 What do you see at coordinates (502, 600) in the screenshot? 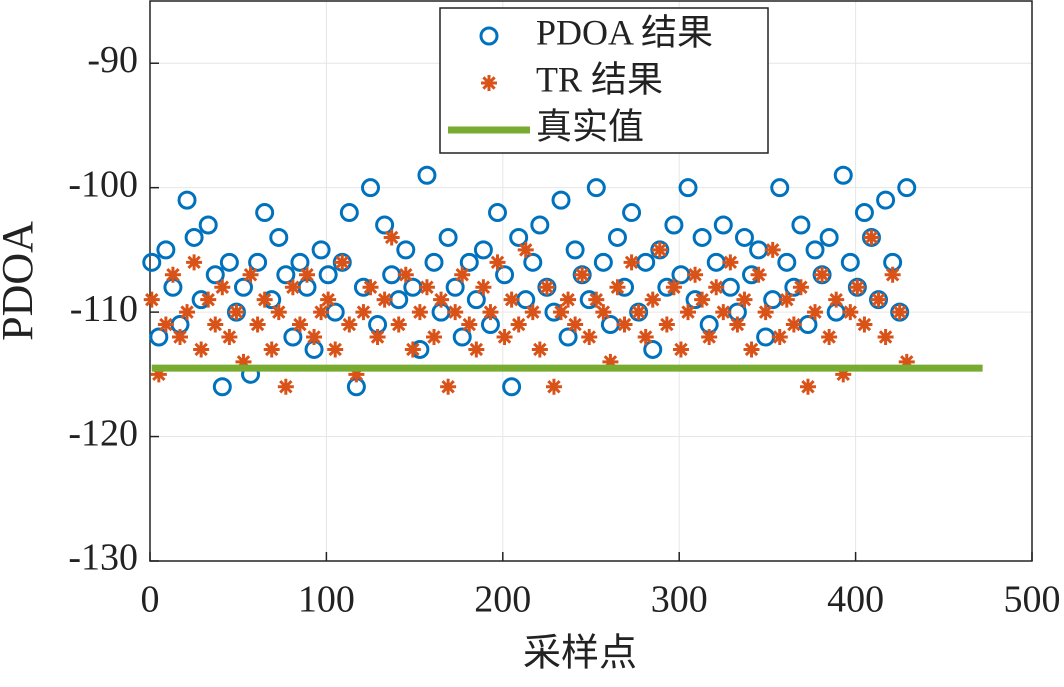
I see `x-tick-label: 200` at bounding box center [502, 600].